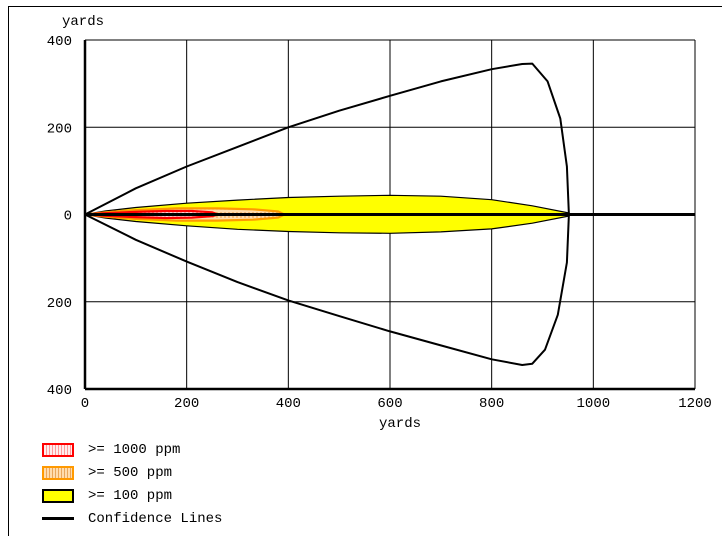 This screenshot has height=538, width=725. I want to click on x-tick-label-1: 200, so click(186, 404).